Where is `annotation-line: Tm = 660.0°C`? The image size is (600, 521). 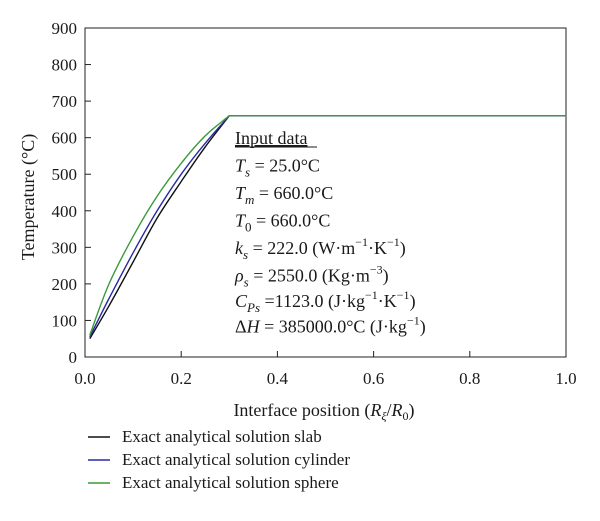
annotation-line: Tm = 660.0°C is located at coordinates (284, 195).